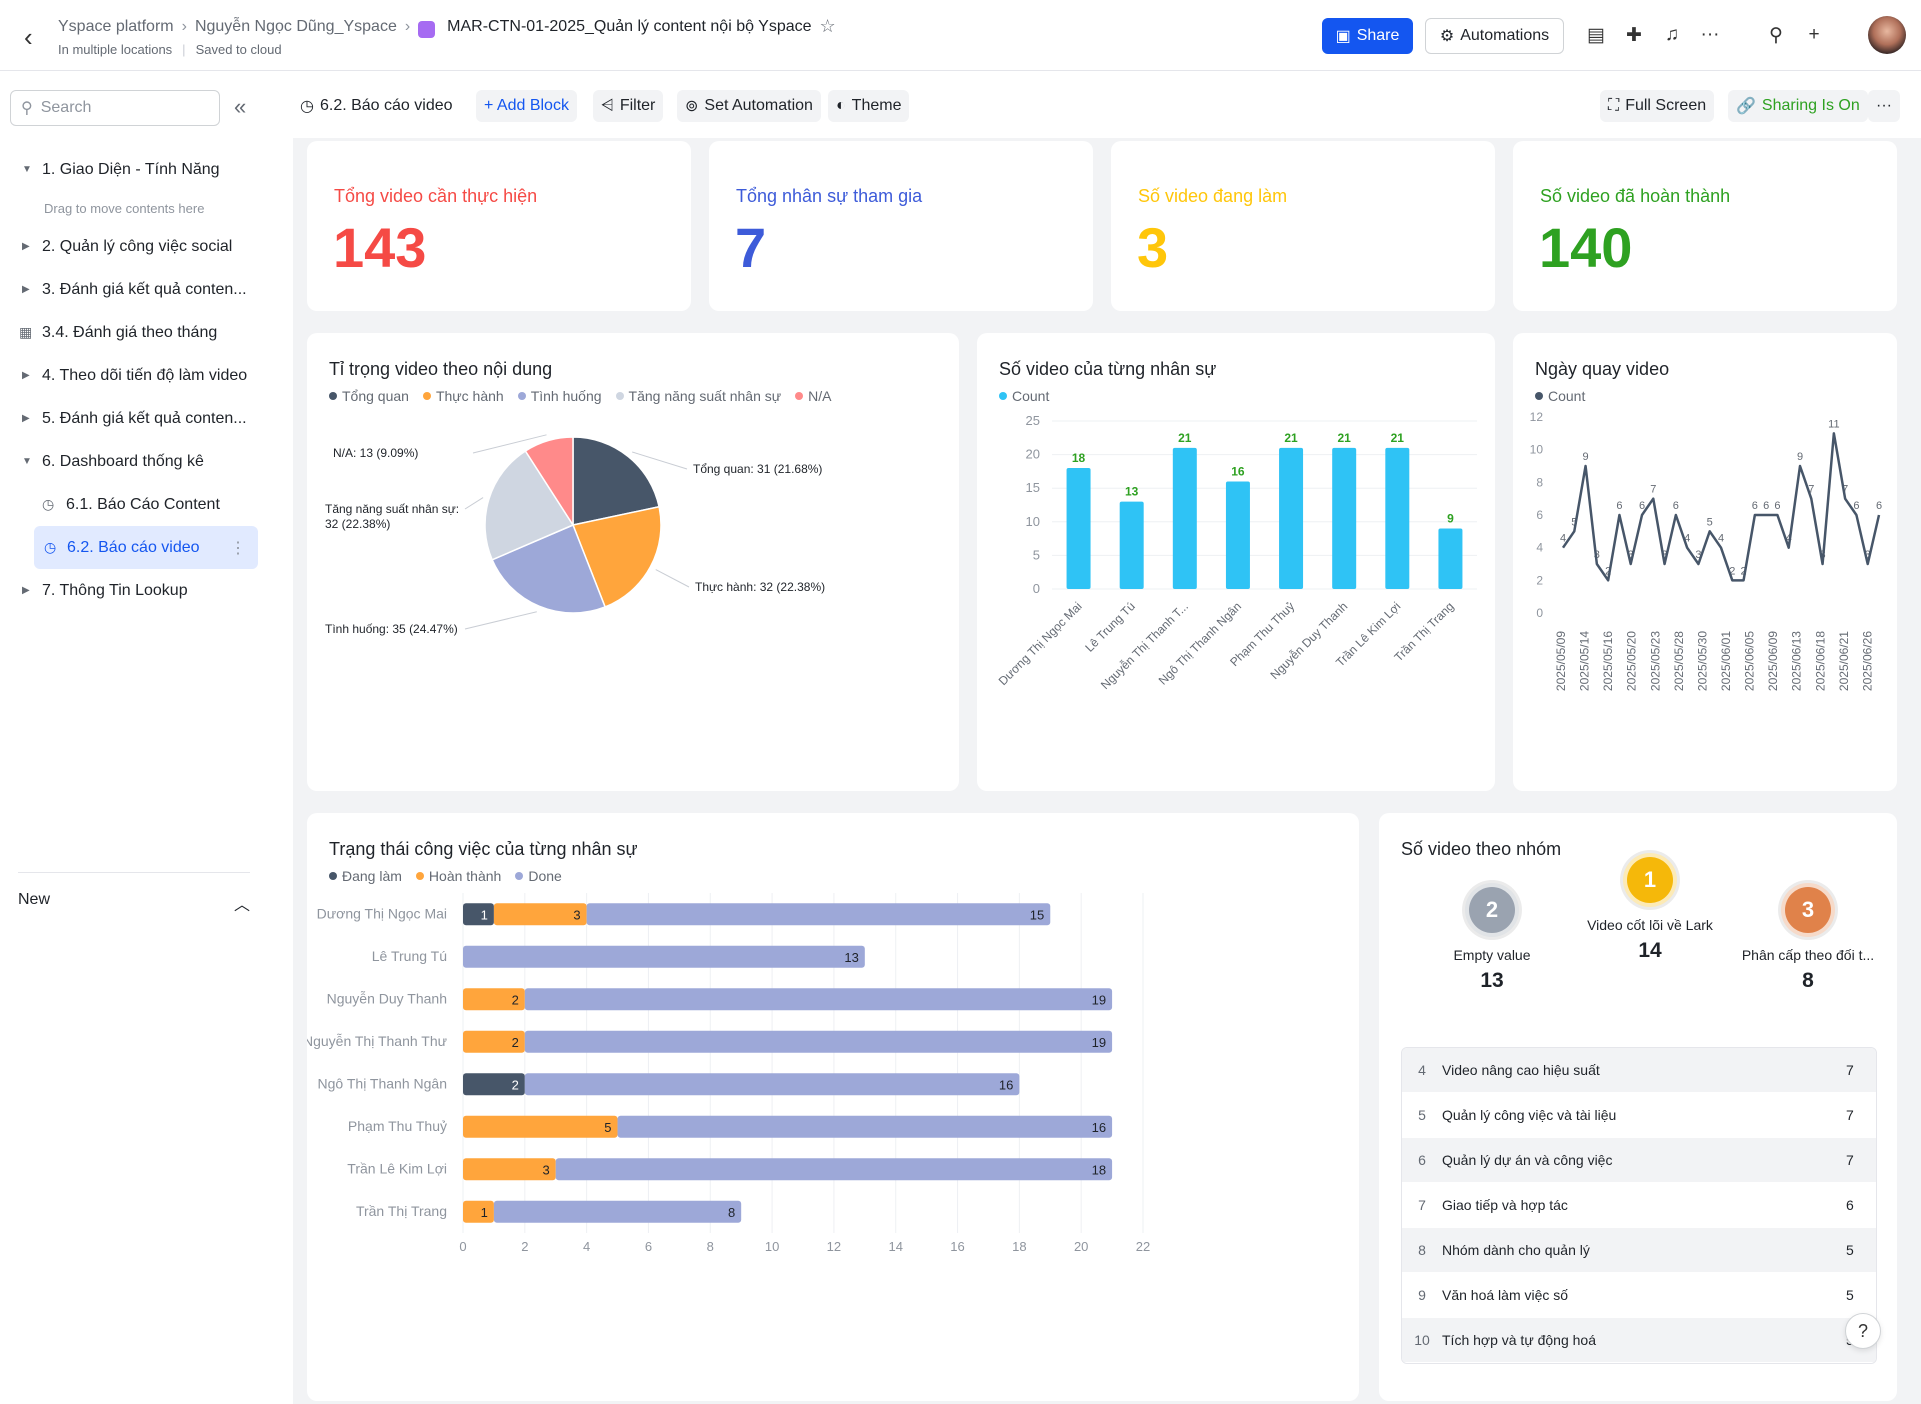 The width and height of the screenshot is (1921, 1404). What do you see at coordinates (772, 1246) in the screenshot?
I see `x-tick-label: 10` at bounding box center [772, 1246].